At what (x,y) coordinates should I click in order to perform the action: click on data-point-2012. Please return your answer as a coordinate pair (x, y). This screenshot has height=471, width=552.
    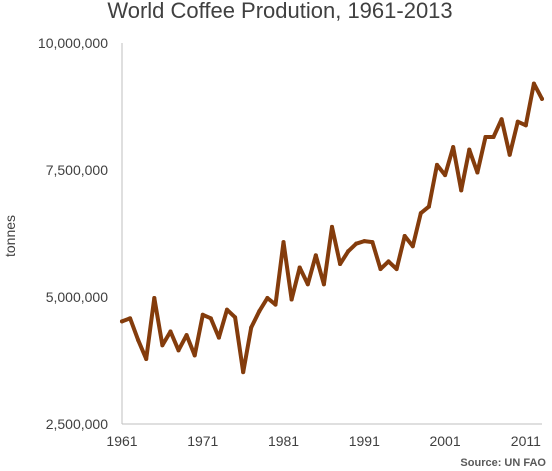
    Looking at the image, I should click on (533, 83).